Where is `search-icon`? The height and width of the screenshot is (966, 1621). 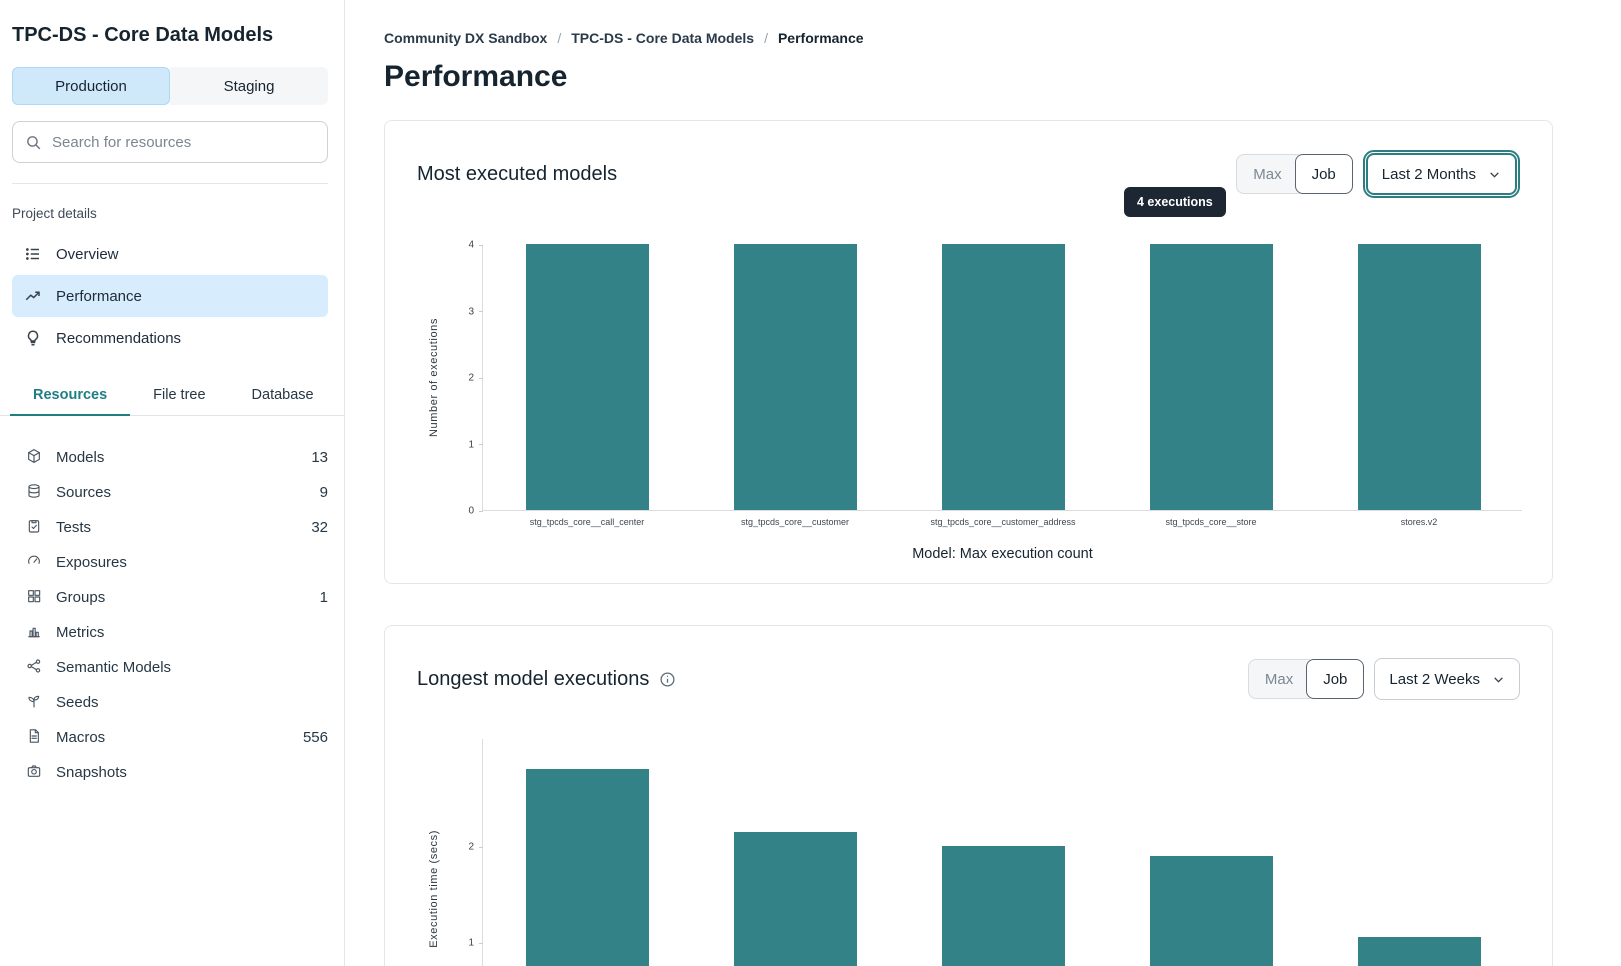
search-icon is located at coordinates (34, 142).